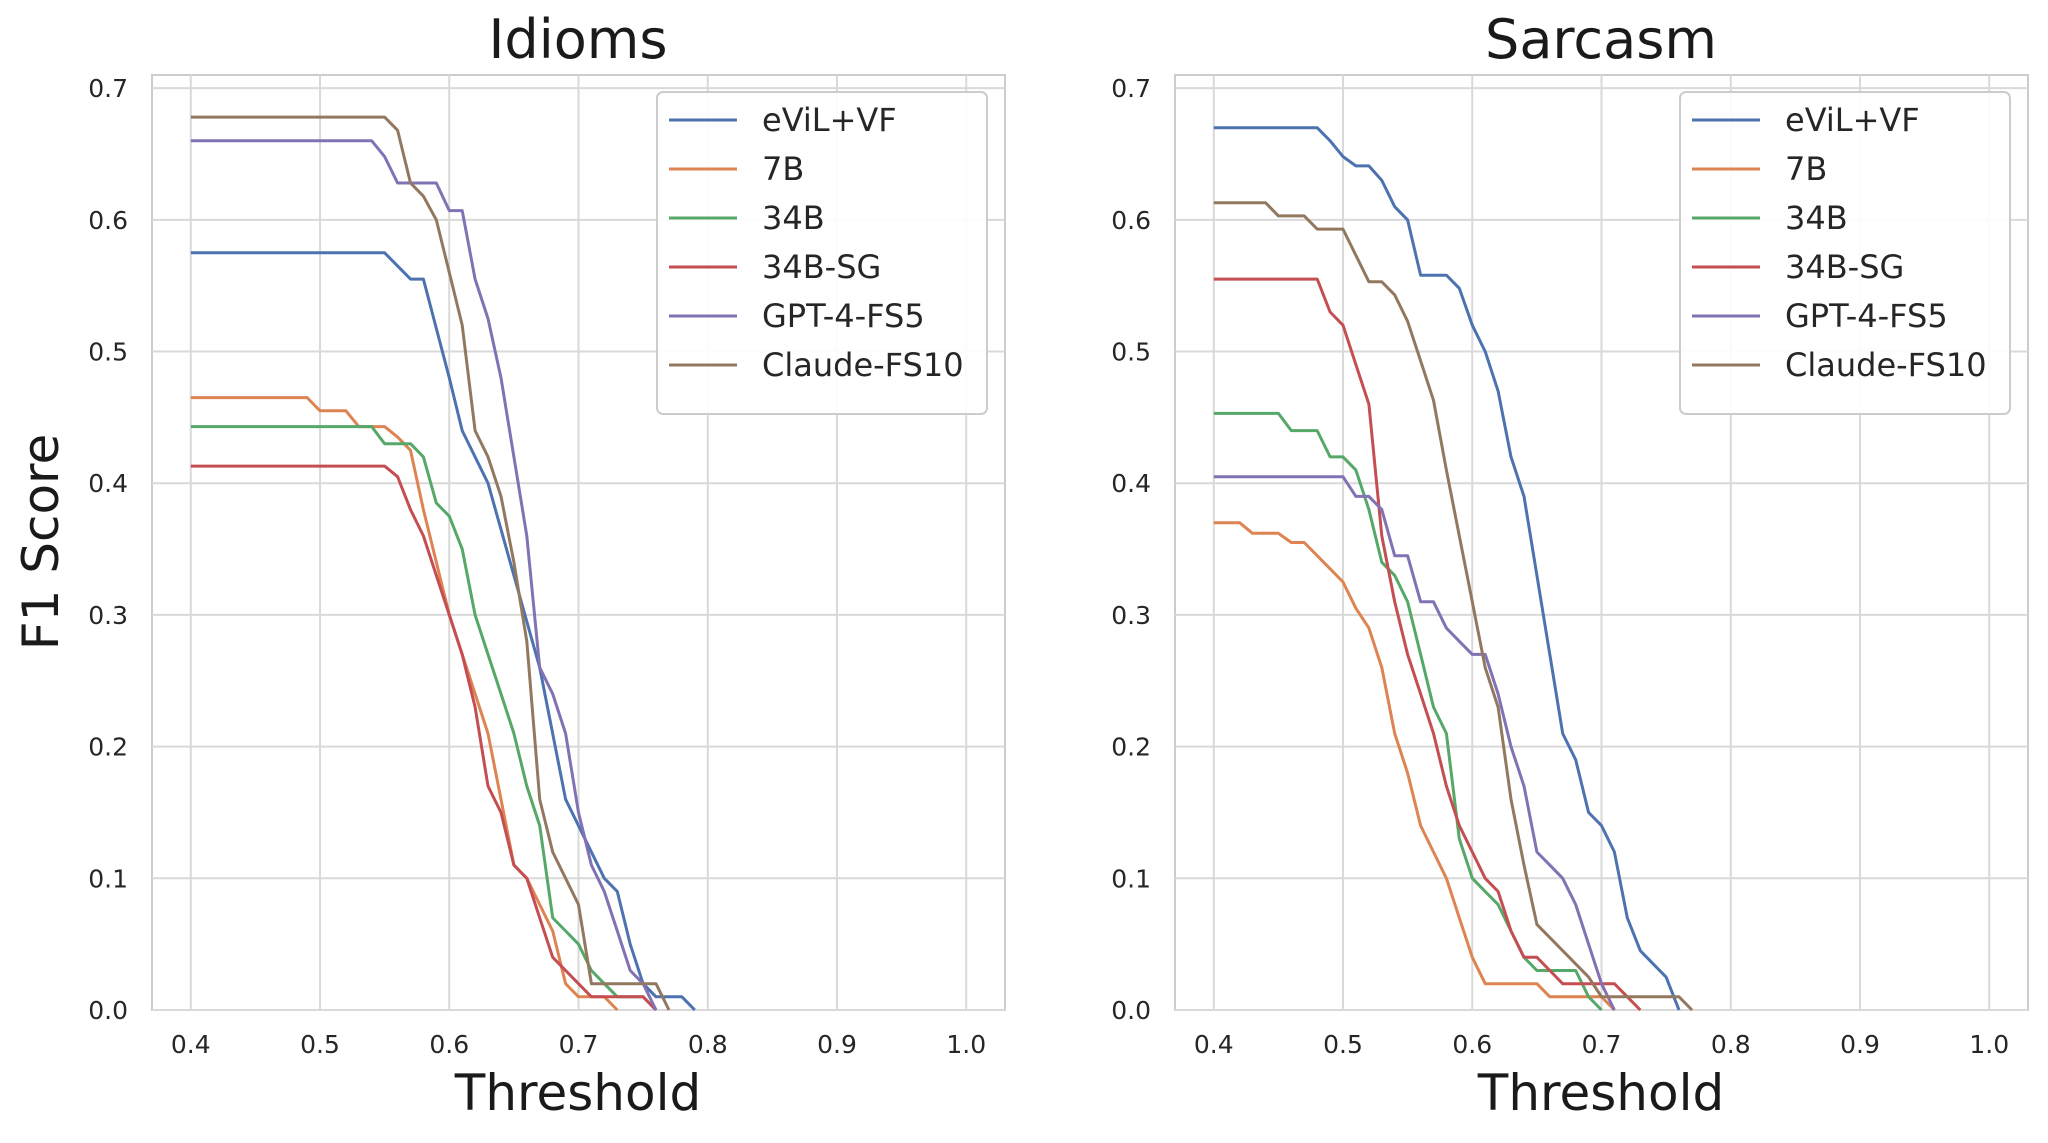 The image size is (2048, 1143). Describe the element at coordinates (41, 542) in the screenshot. I see `y-axis-title: F1 Score` at that location.